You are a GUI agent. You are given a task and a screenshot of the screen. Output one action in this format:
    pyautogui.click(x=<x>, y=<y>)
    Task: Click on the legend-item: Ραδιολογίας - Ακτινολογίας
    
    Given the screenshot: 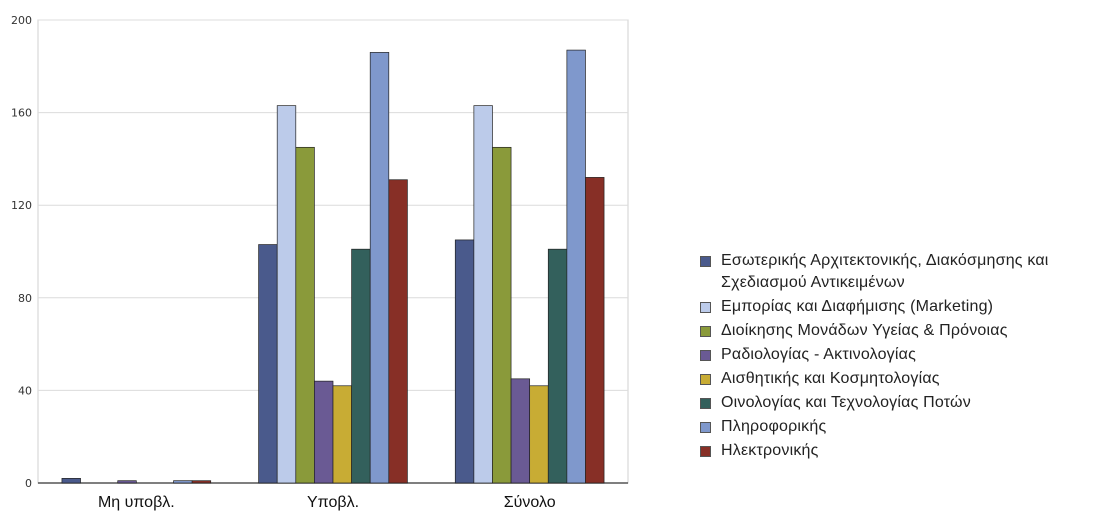 What is the action you would take?
    pyautogui.click(x=905, y=355)
    